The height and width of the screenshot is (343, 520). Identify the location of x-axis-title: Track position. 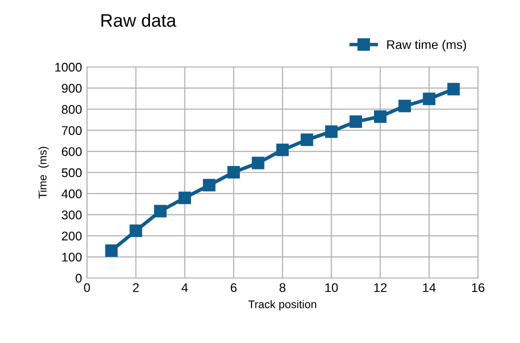
(282, 305).